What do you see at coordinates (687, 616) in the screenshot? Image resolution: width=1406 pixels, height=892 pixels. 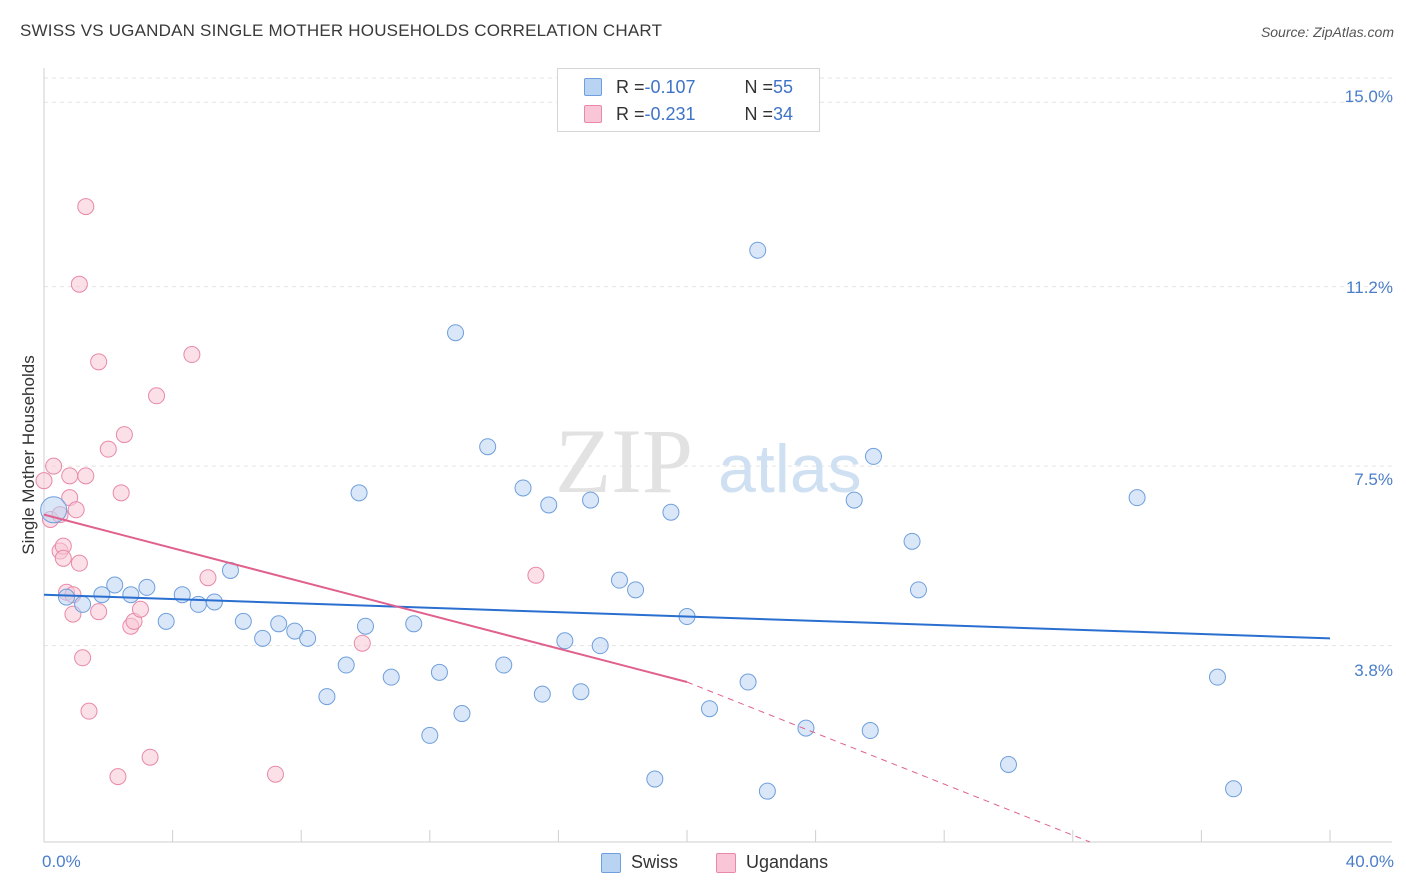 I see `swiss-trend-line` at bounding box center [687, 616].